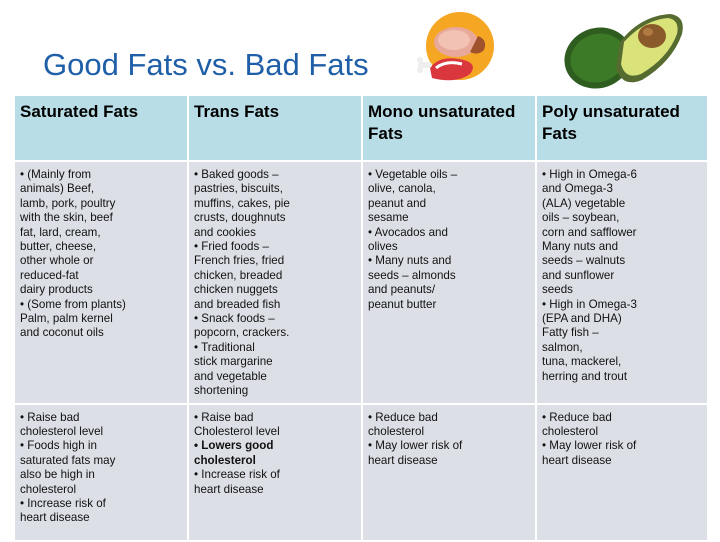  What do you see at coordinates (402, 189) in the screenshot?
I see `cell-line: olive, canola,` at bounding box center [402, 189].